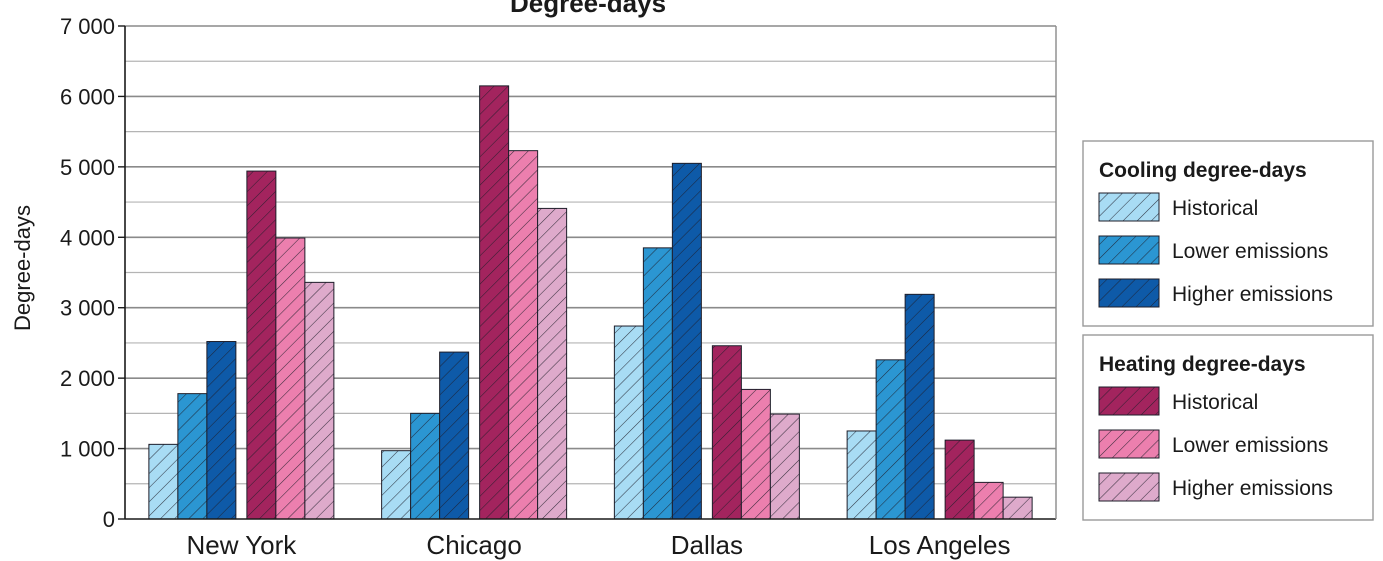  What do you see at coordinates (707, 545) in the screenshot?
I see `x-tick-label-dallas: Dallas` at bounding box center [707, 545].